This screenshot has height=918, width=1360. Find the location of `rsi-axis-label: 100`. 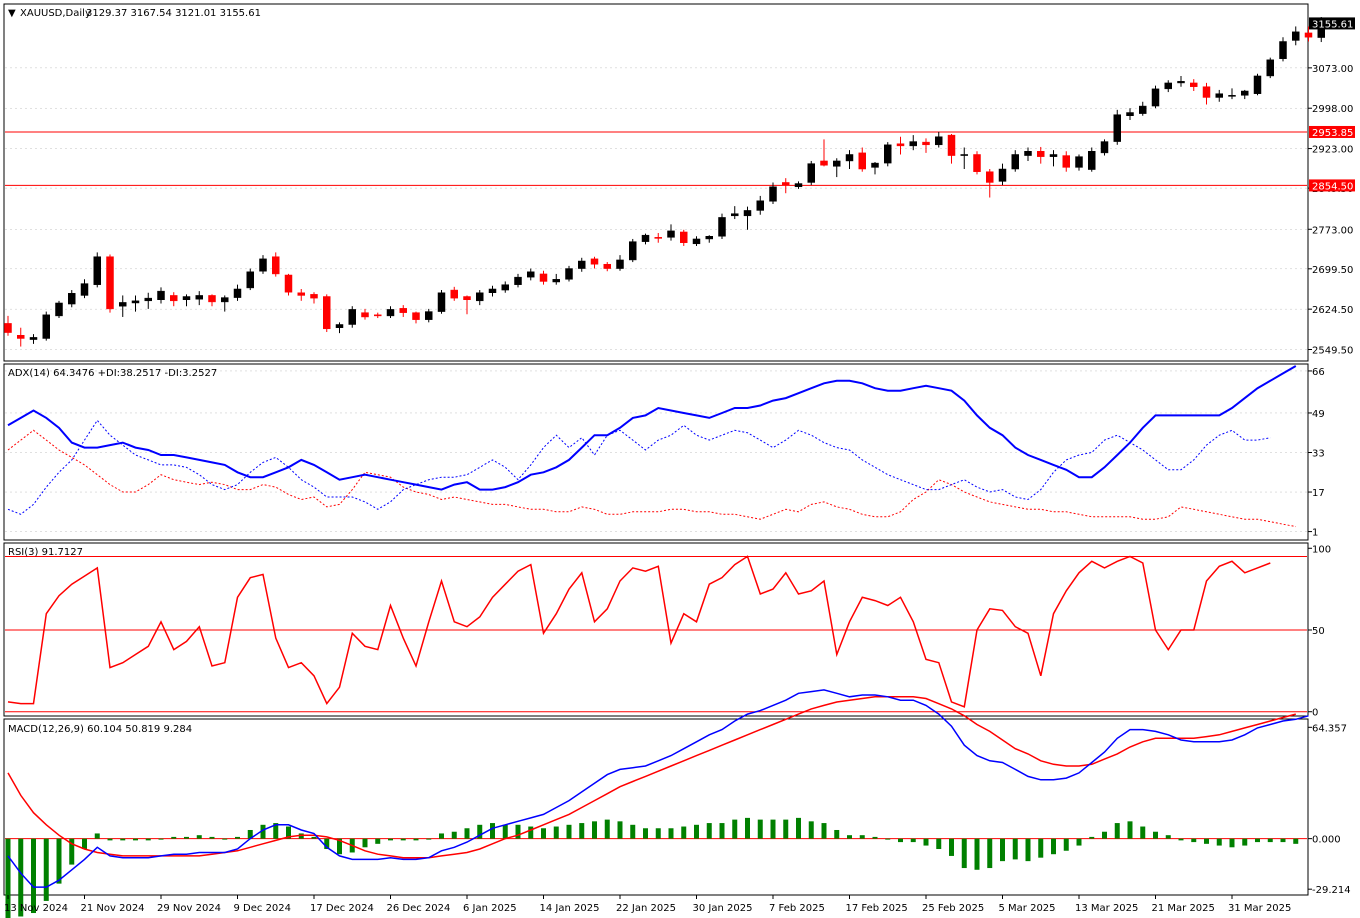

rsi-axis-label: 100 is located at coordinates (1321, 549).